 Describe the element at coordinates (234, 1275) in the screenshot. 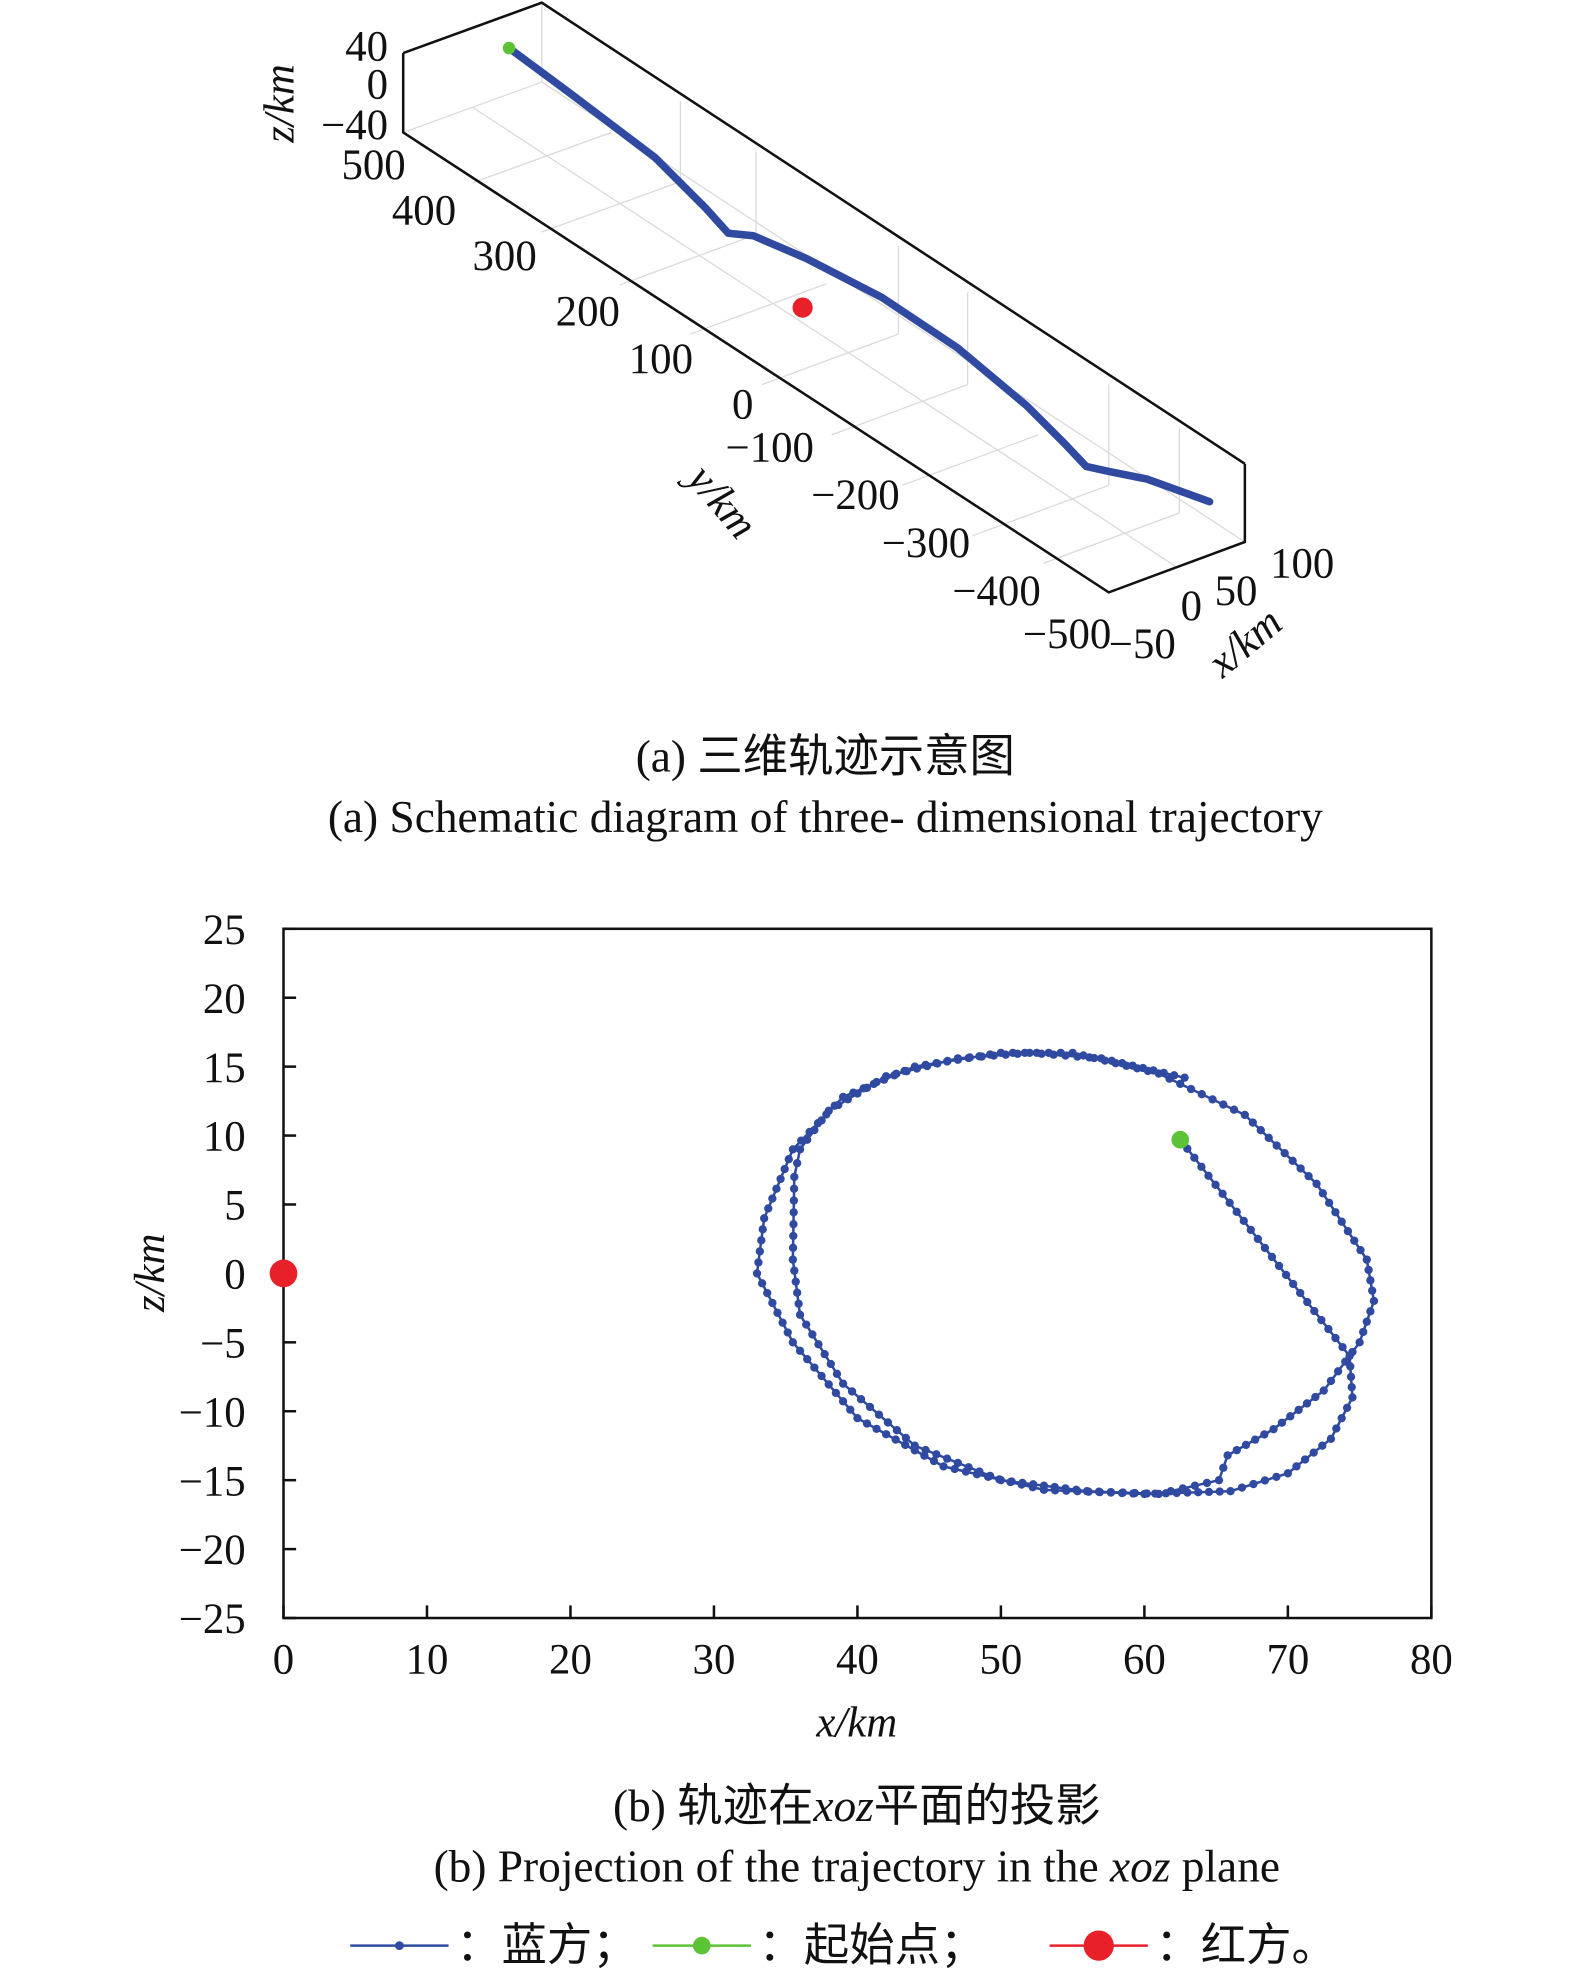

I see `y-tick-label: 0` at that location.